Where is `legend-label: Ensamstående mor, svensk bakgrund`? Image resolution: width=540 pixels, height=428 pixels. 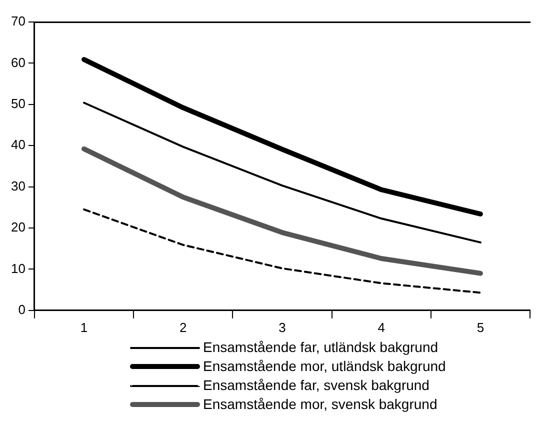 legend-label: Ensamstående mor, svensk bakgrund is located at coordinates (320, 404).